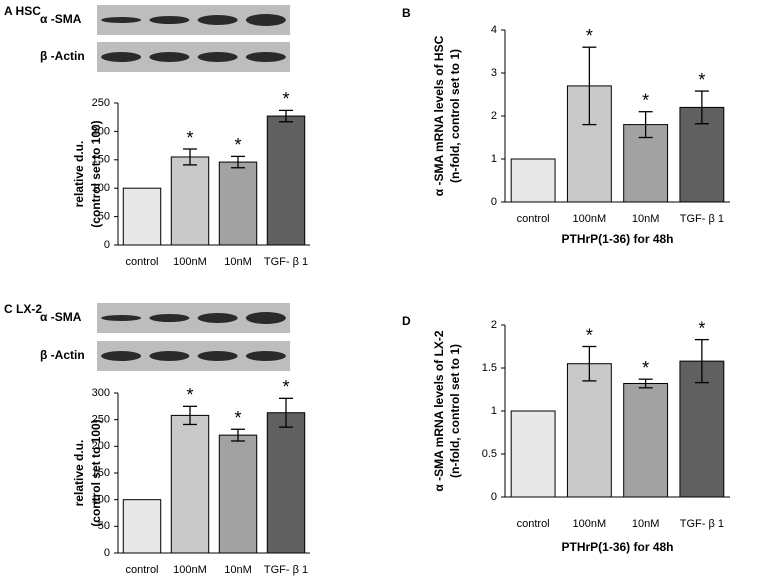  Describe the element at coordinates (439, 411) in the screenshot. I see `y-axis-label: α -SMA mRNA levels of LX-2` at that location.